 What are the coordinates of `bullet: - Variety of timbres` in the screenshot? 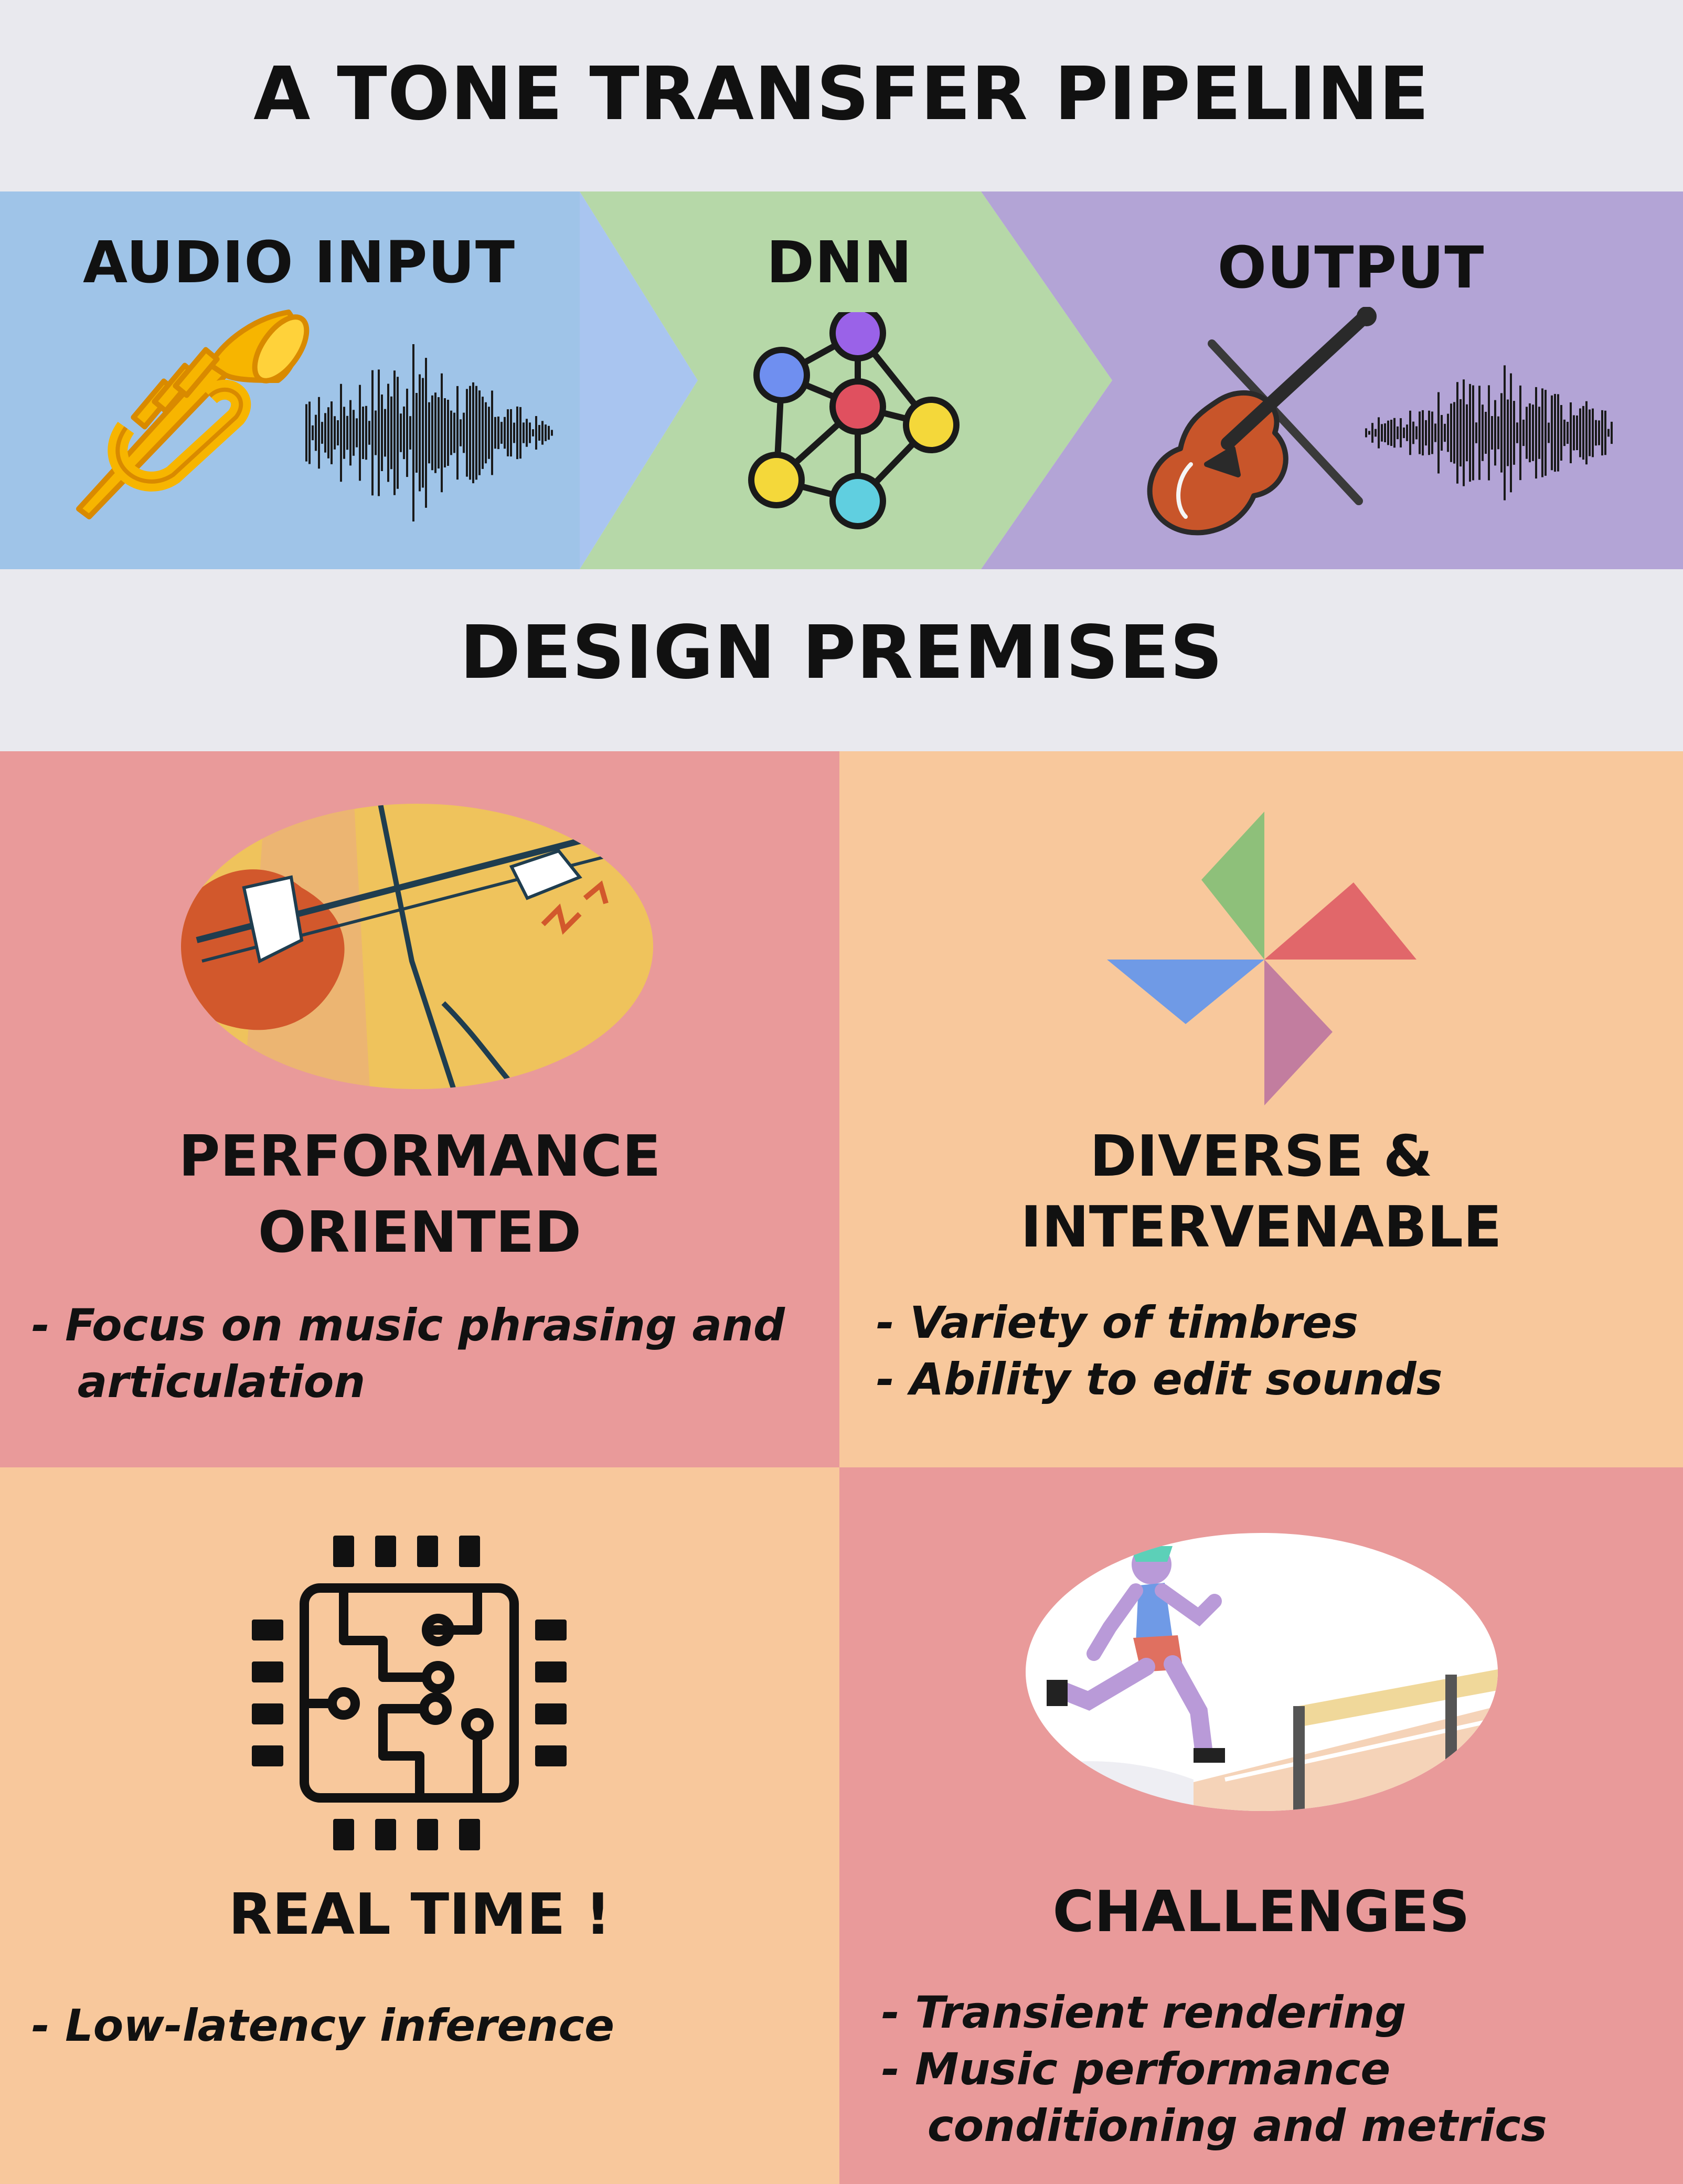 It's located at (1117, 1322).